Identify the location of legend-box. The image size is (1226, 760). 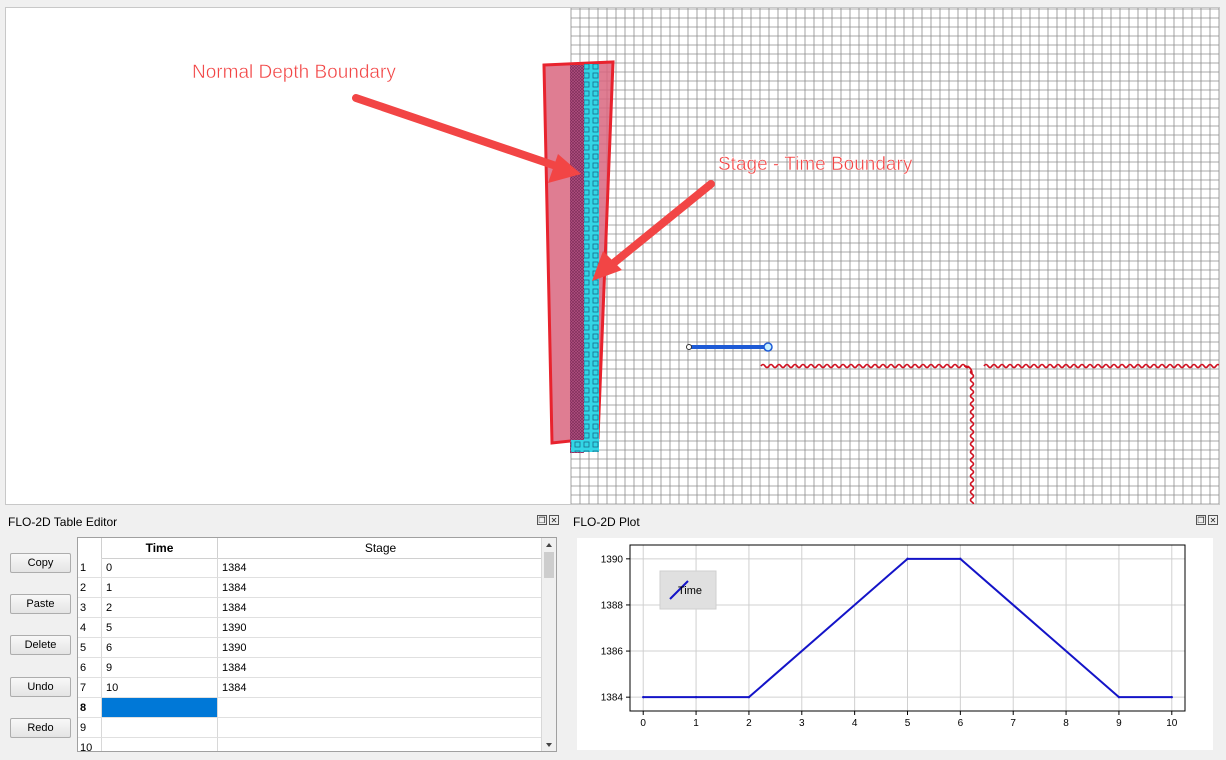
(688, 590).